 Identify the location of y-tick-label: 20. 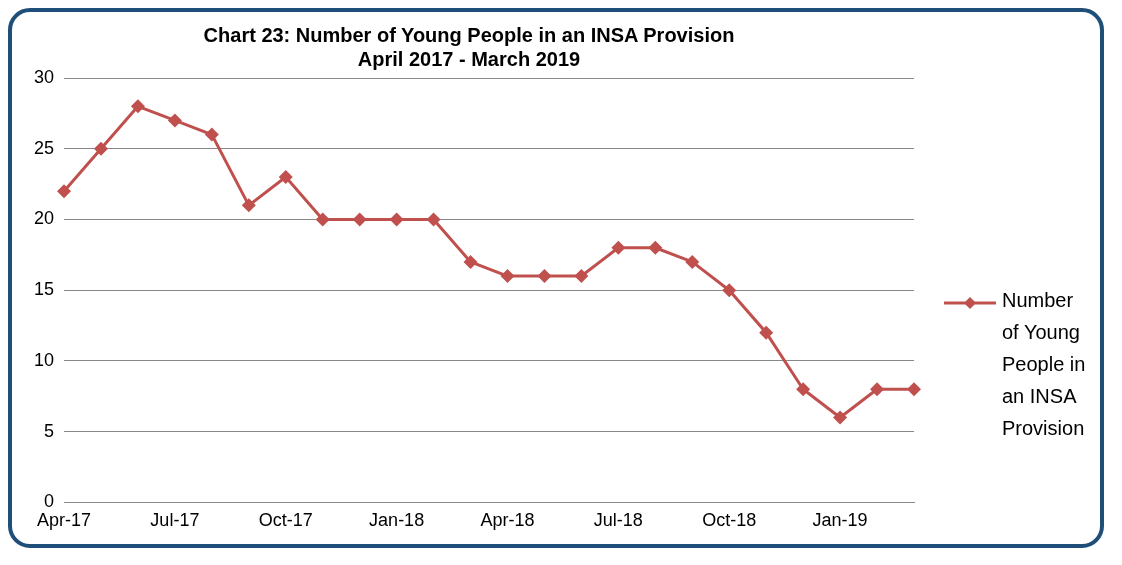
(44, 218).